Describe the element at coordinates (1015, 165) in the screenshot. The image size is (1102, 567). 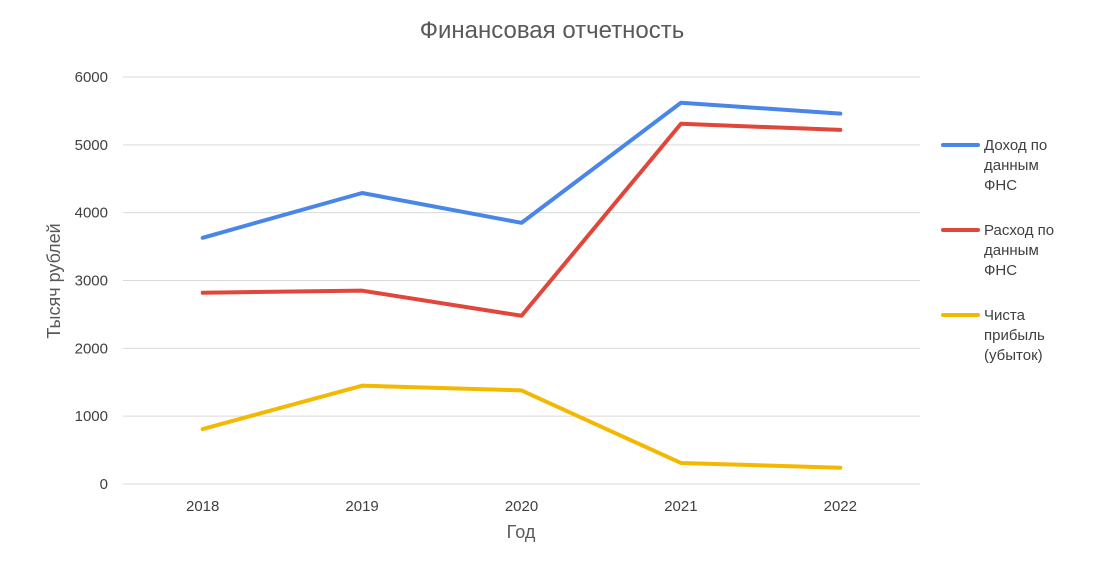
I see `legend-label: Доход по данным ФНС` at that location.